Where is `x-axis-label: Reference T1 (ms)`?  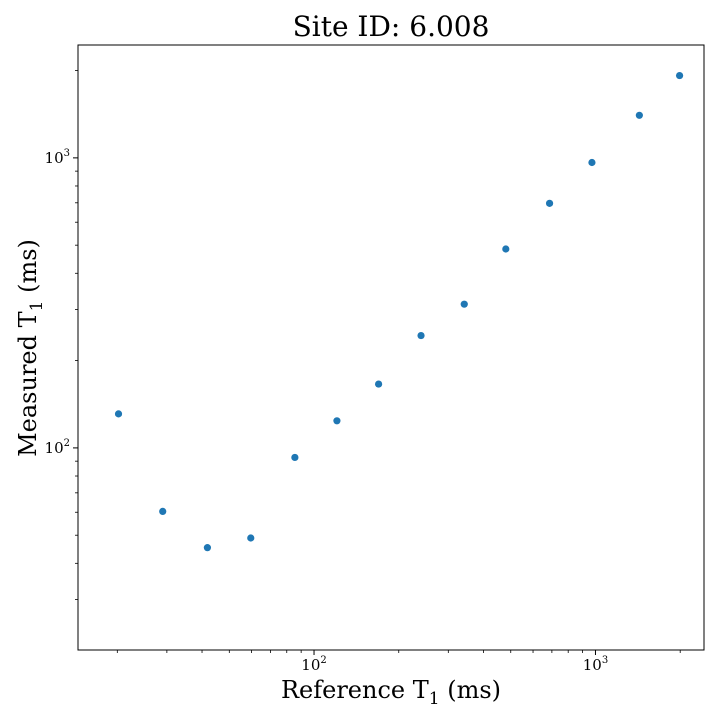
x-axis-label: Reference T1 (ms) is located at coordinates (391, 692).